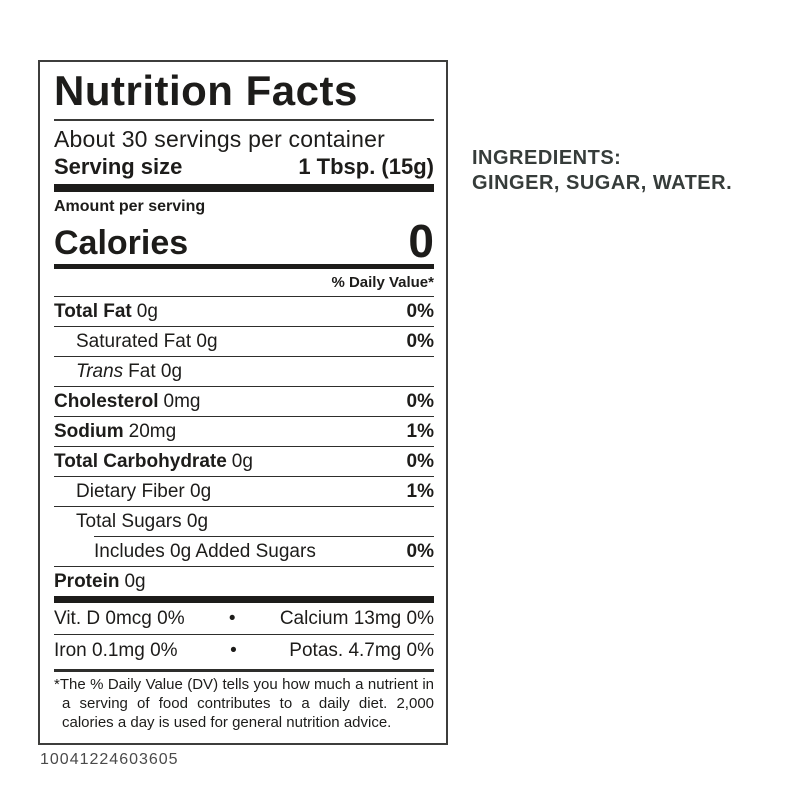 Image resolution: width=800 pixels, height=800 pixels. I want to click on nutrient-row-total-sugars: Total Sugars 0g, so click(244, 521).